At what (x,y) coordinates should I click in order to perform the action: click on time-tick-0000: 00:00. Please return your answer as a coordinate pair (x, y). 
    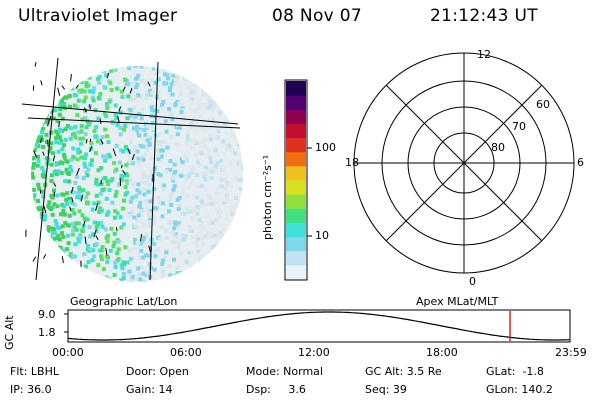
    Looking at the image, I should click on (68, 352).